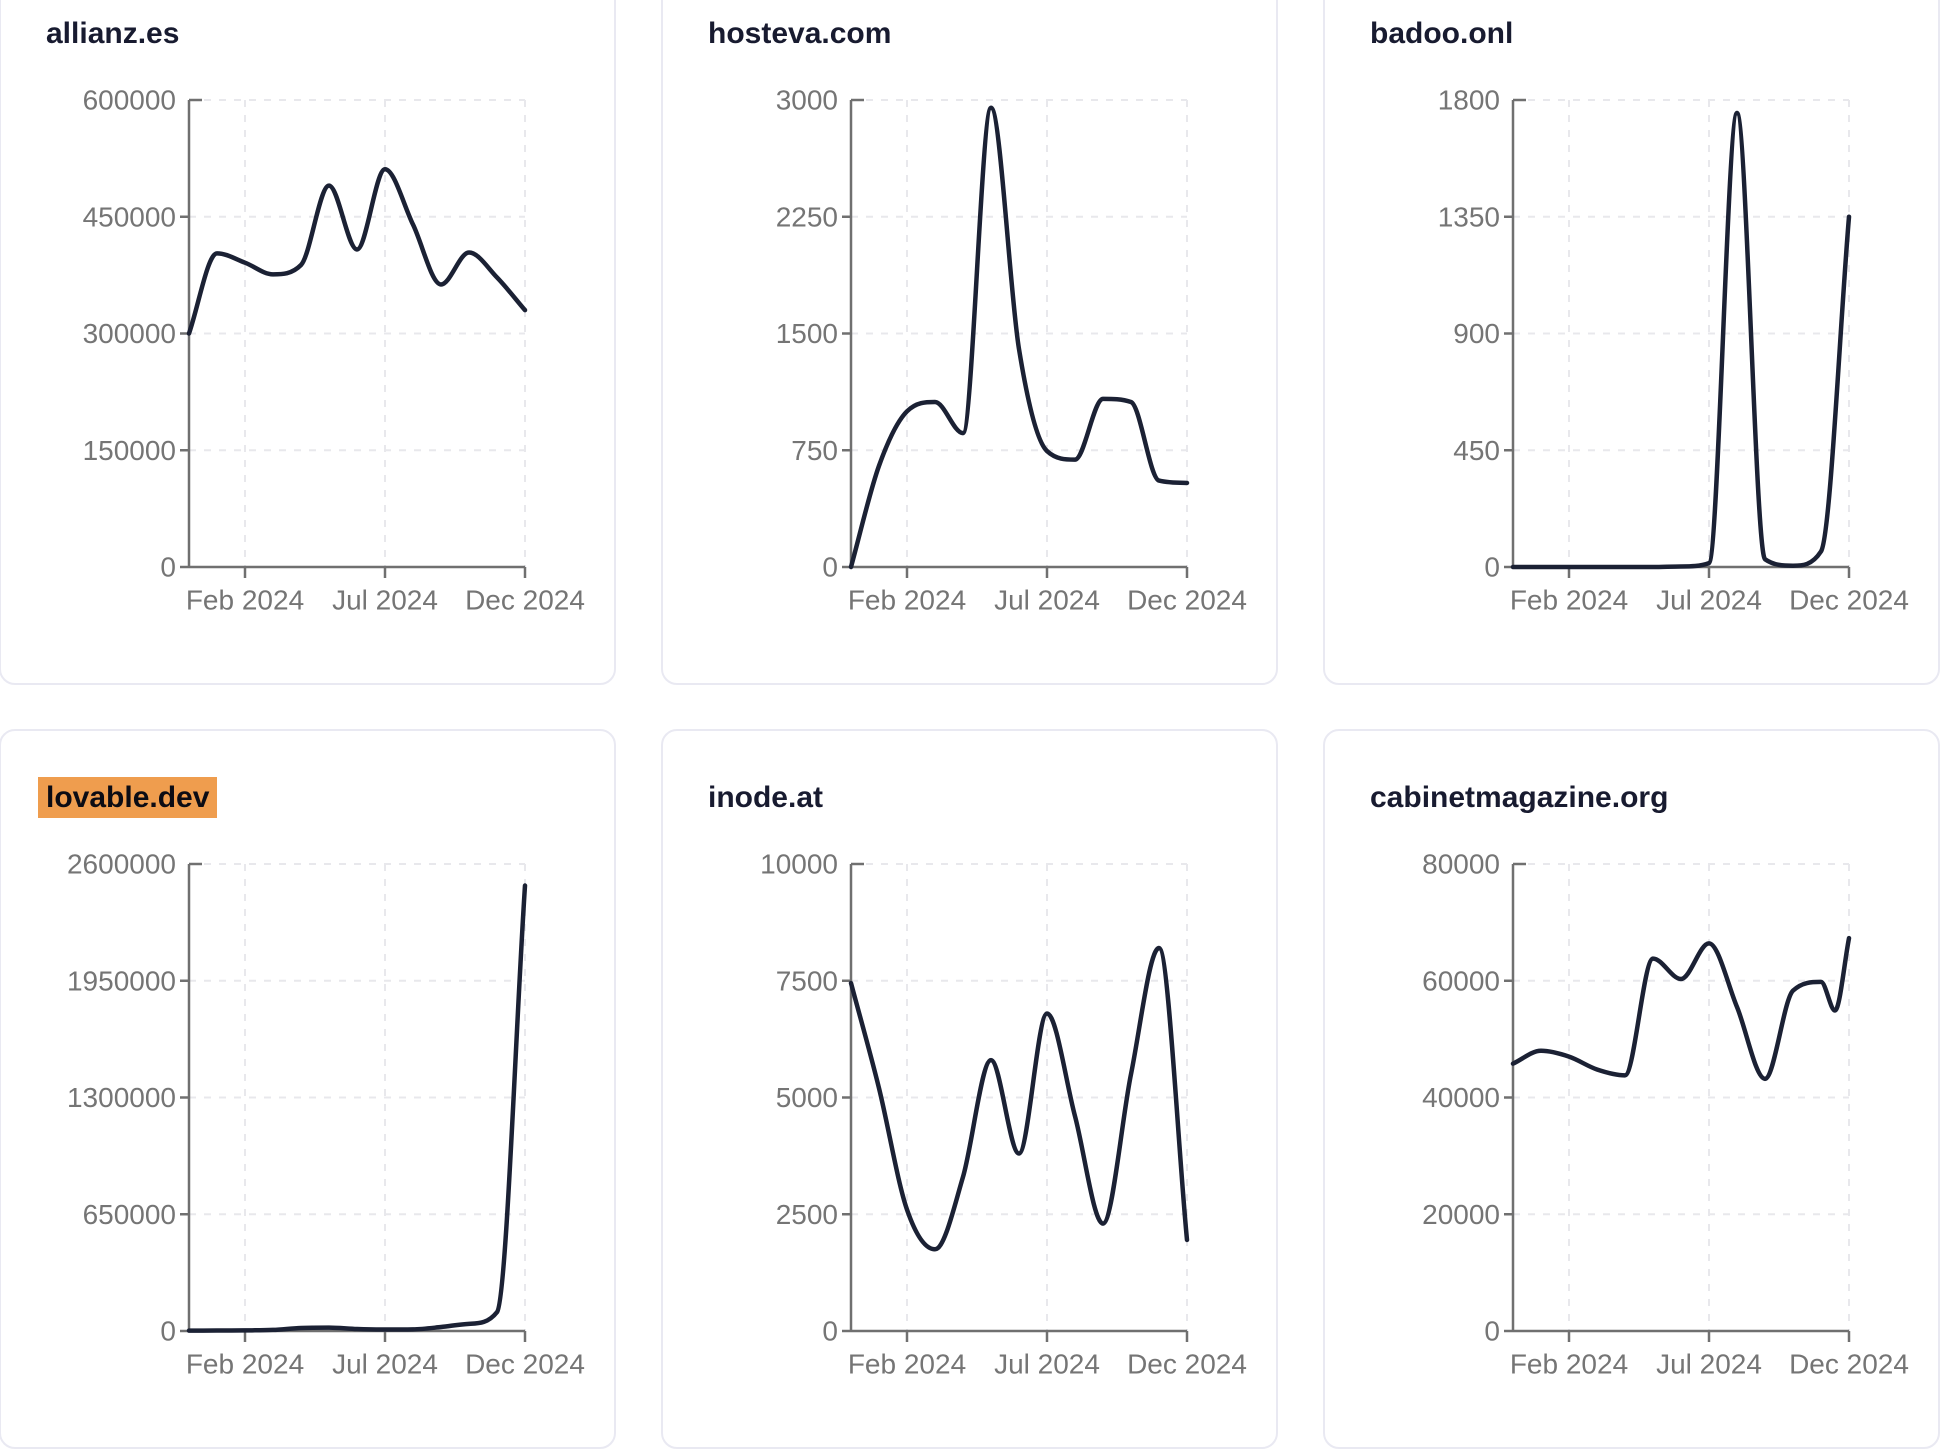 This screenshot has height=1452, width=1940. Describe the element at coordinates (807, 1214) in the screenshot. I see `y-tick-label: 2500` at that location.